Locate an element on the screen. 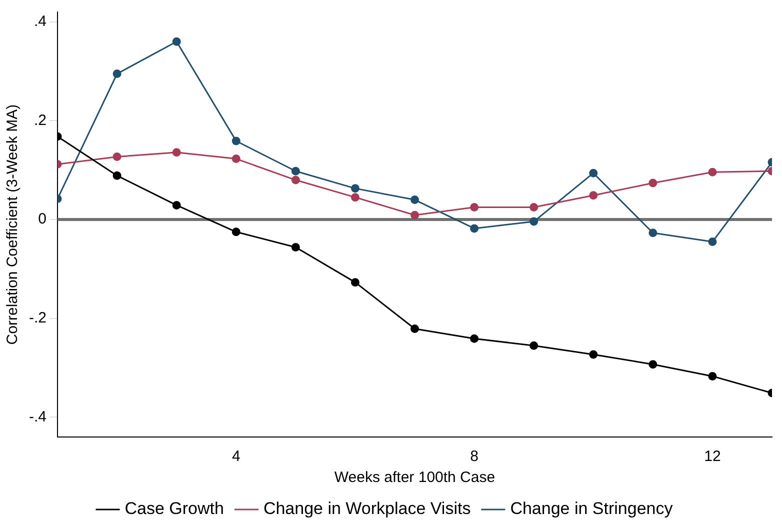 The image size is (782, 528). y-tick-label: .4 is located at coordinates (40, 21).